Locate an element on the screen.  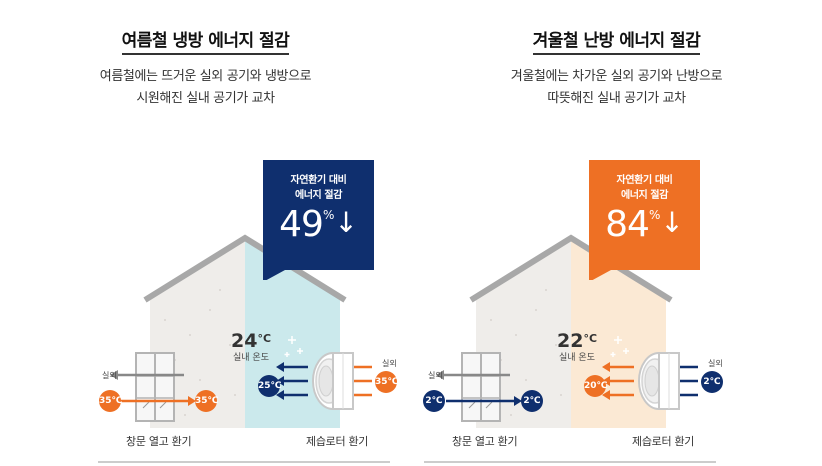
erv-in-temp-badge: 20℃ is located at coordinates (595, 386).